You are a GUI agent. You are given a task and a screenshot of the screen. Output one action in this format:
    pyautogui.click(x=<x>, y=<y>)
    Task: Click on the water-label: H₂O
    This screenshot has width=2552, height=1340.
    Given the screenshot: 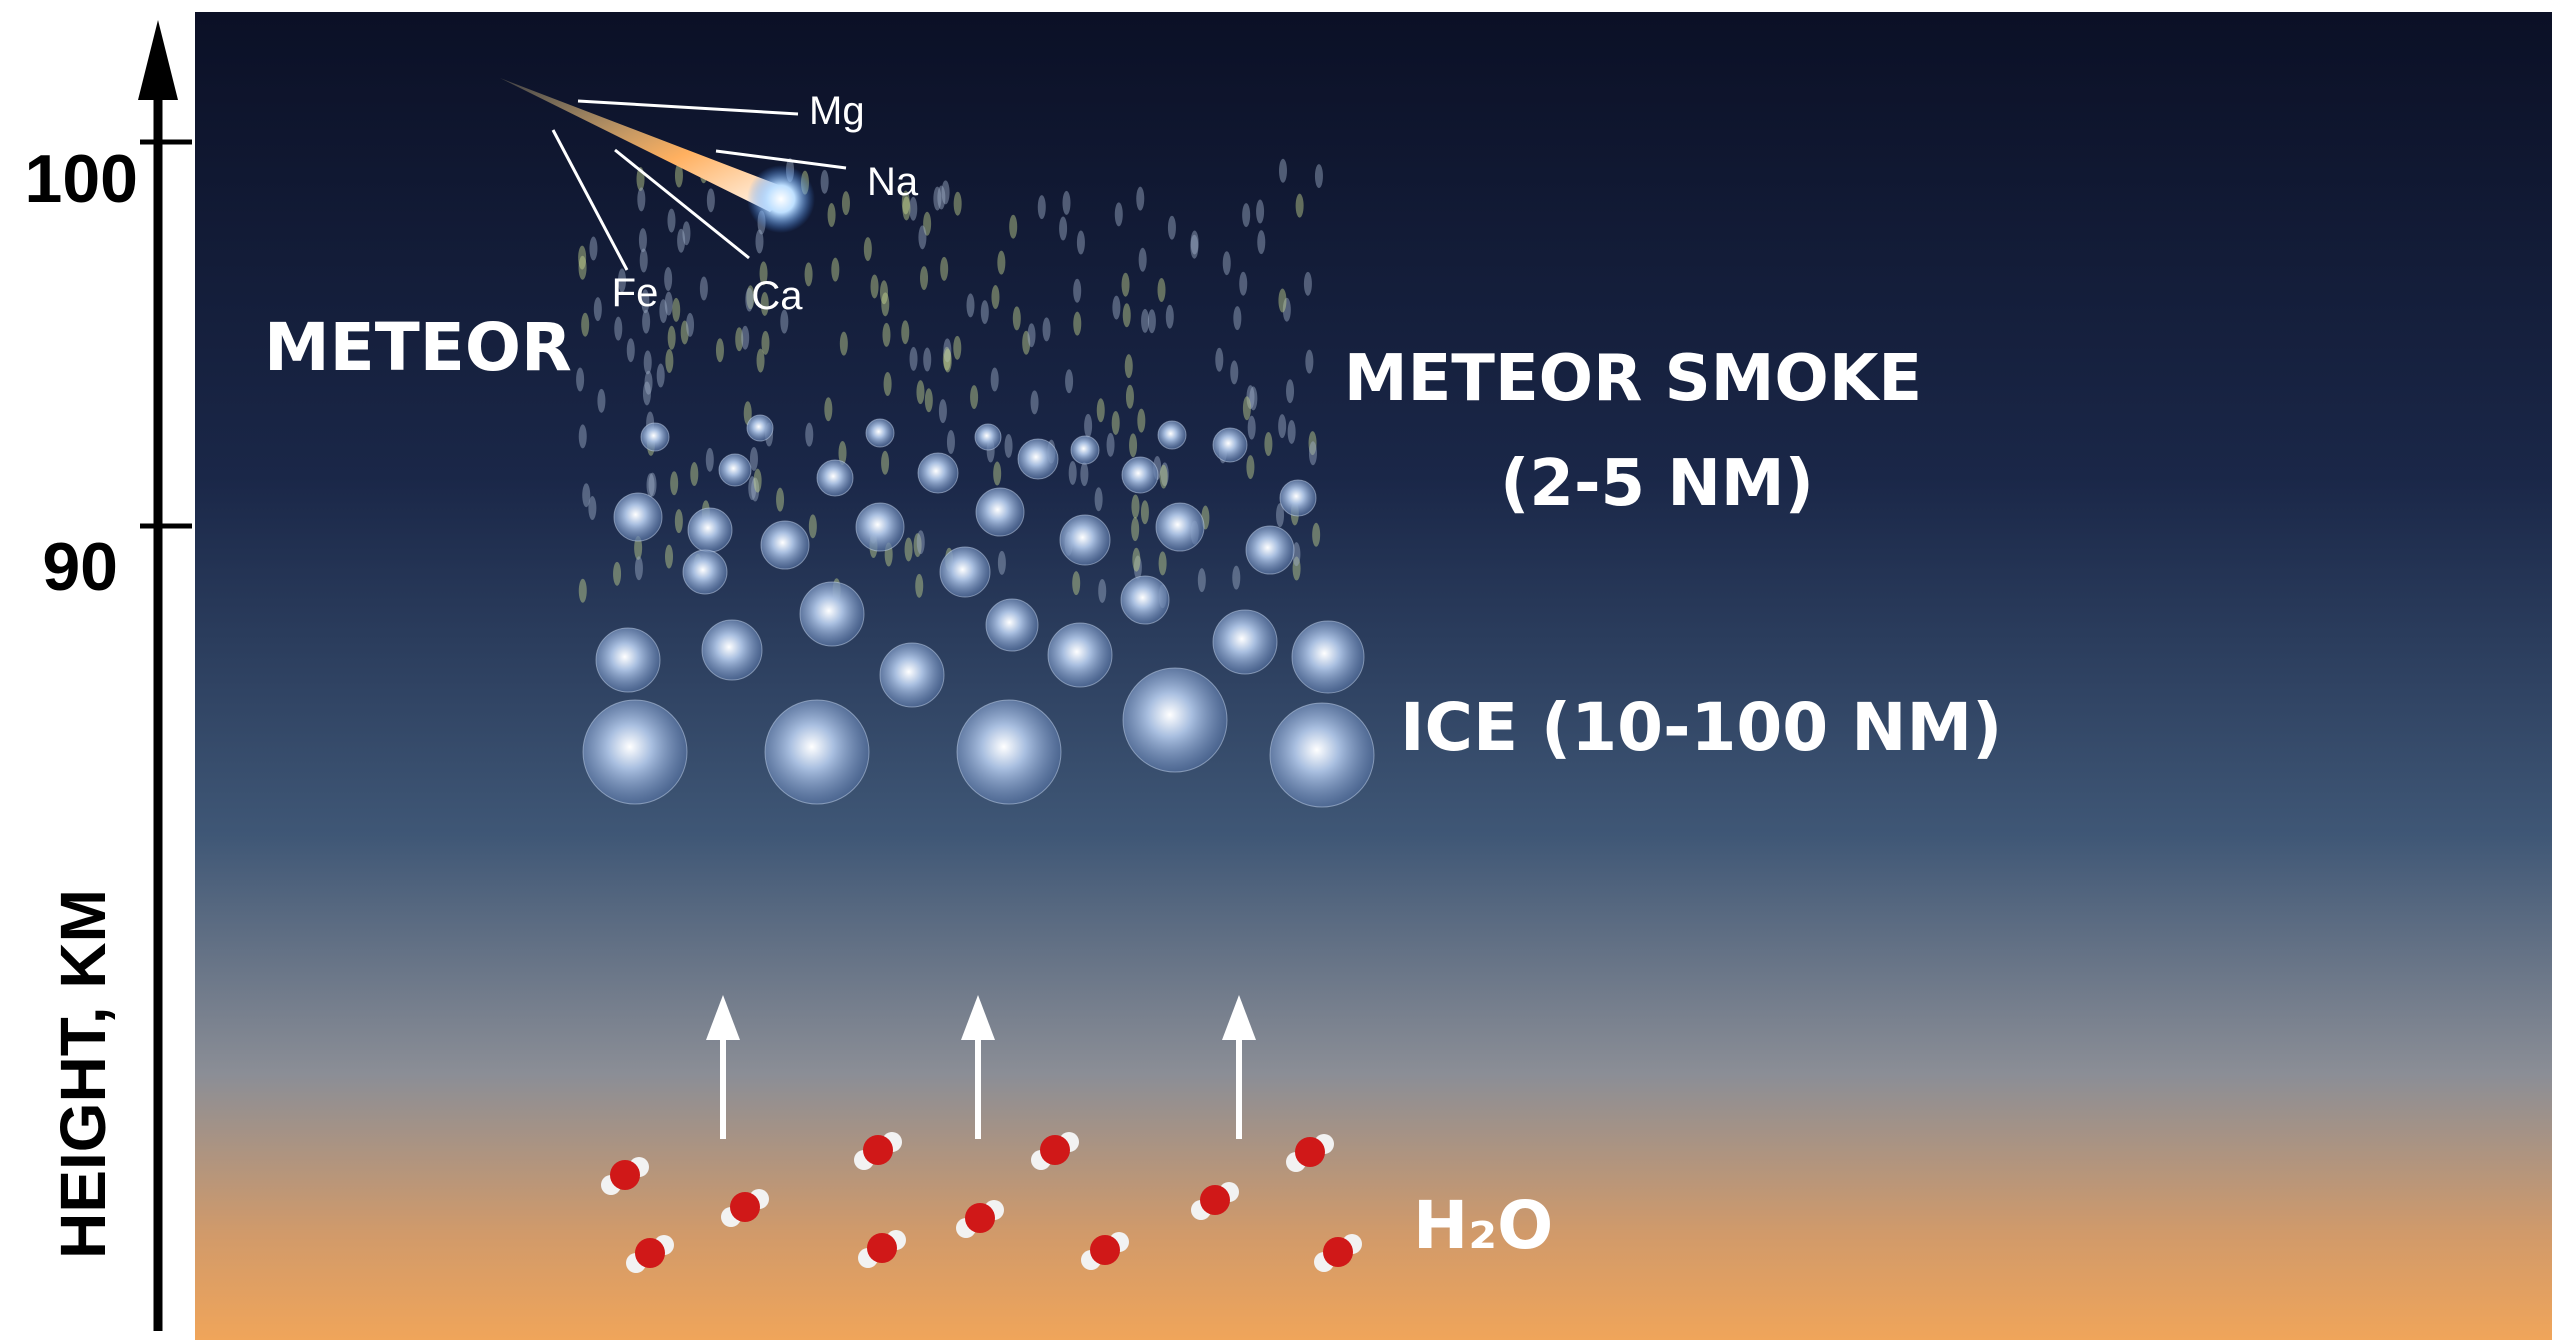 What is the action you would take?
    pyautogui.click(x=1483, y=1225)
    